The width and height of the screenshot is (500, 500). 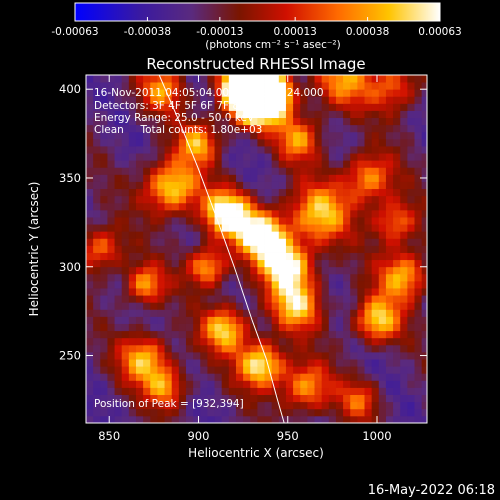 I want to click on y-tick-label: 300, so click(x=70, y=267).